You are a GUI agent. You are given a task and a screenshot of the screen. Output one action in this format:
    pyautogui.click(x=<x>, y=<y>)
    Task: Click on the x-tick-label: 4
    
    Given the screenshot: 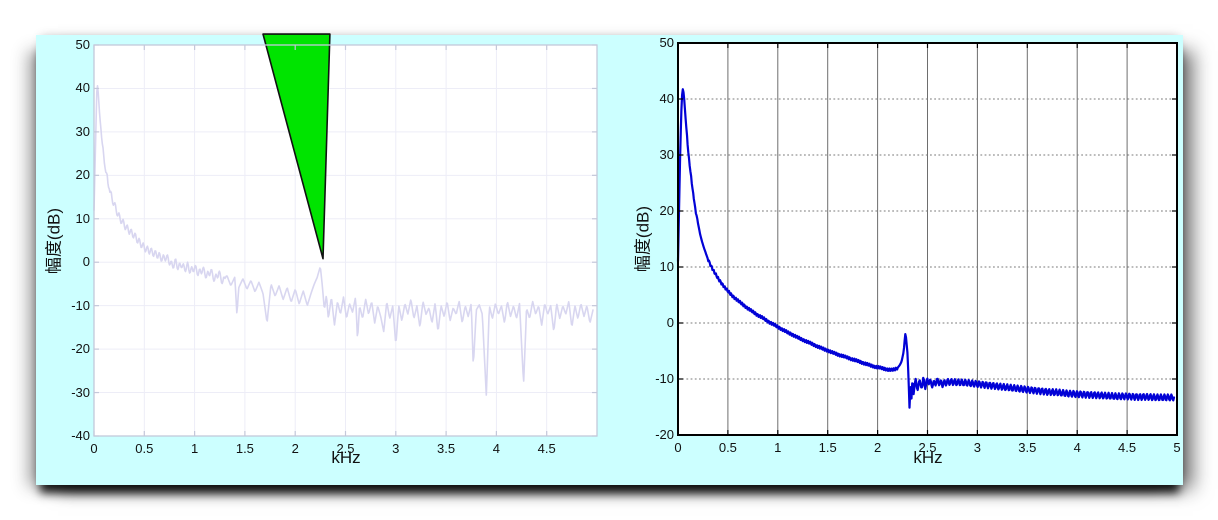 What is the action you would take?
    pyautogui.click(x=1077, y=447)
    